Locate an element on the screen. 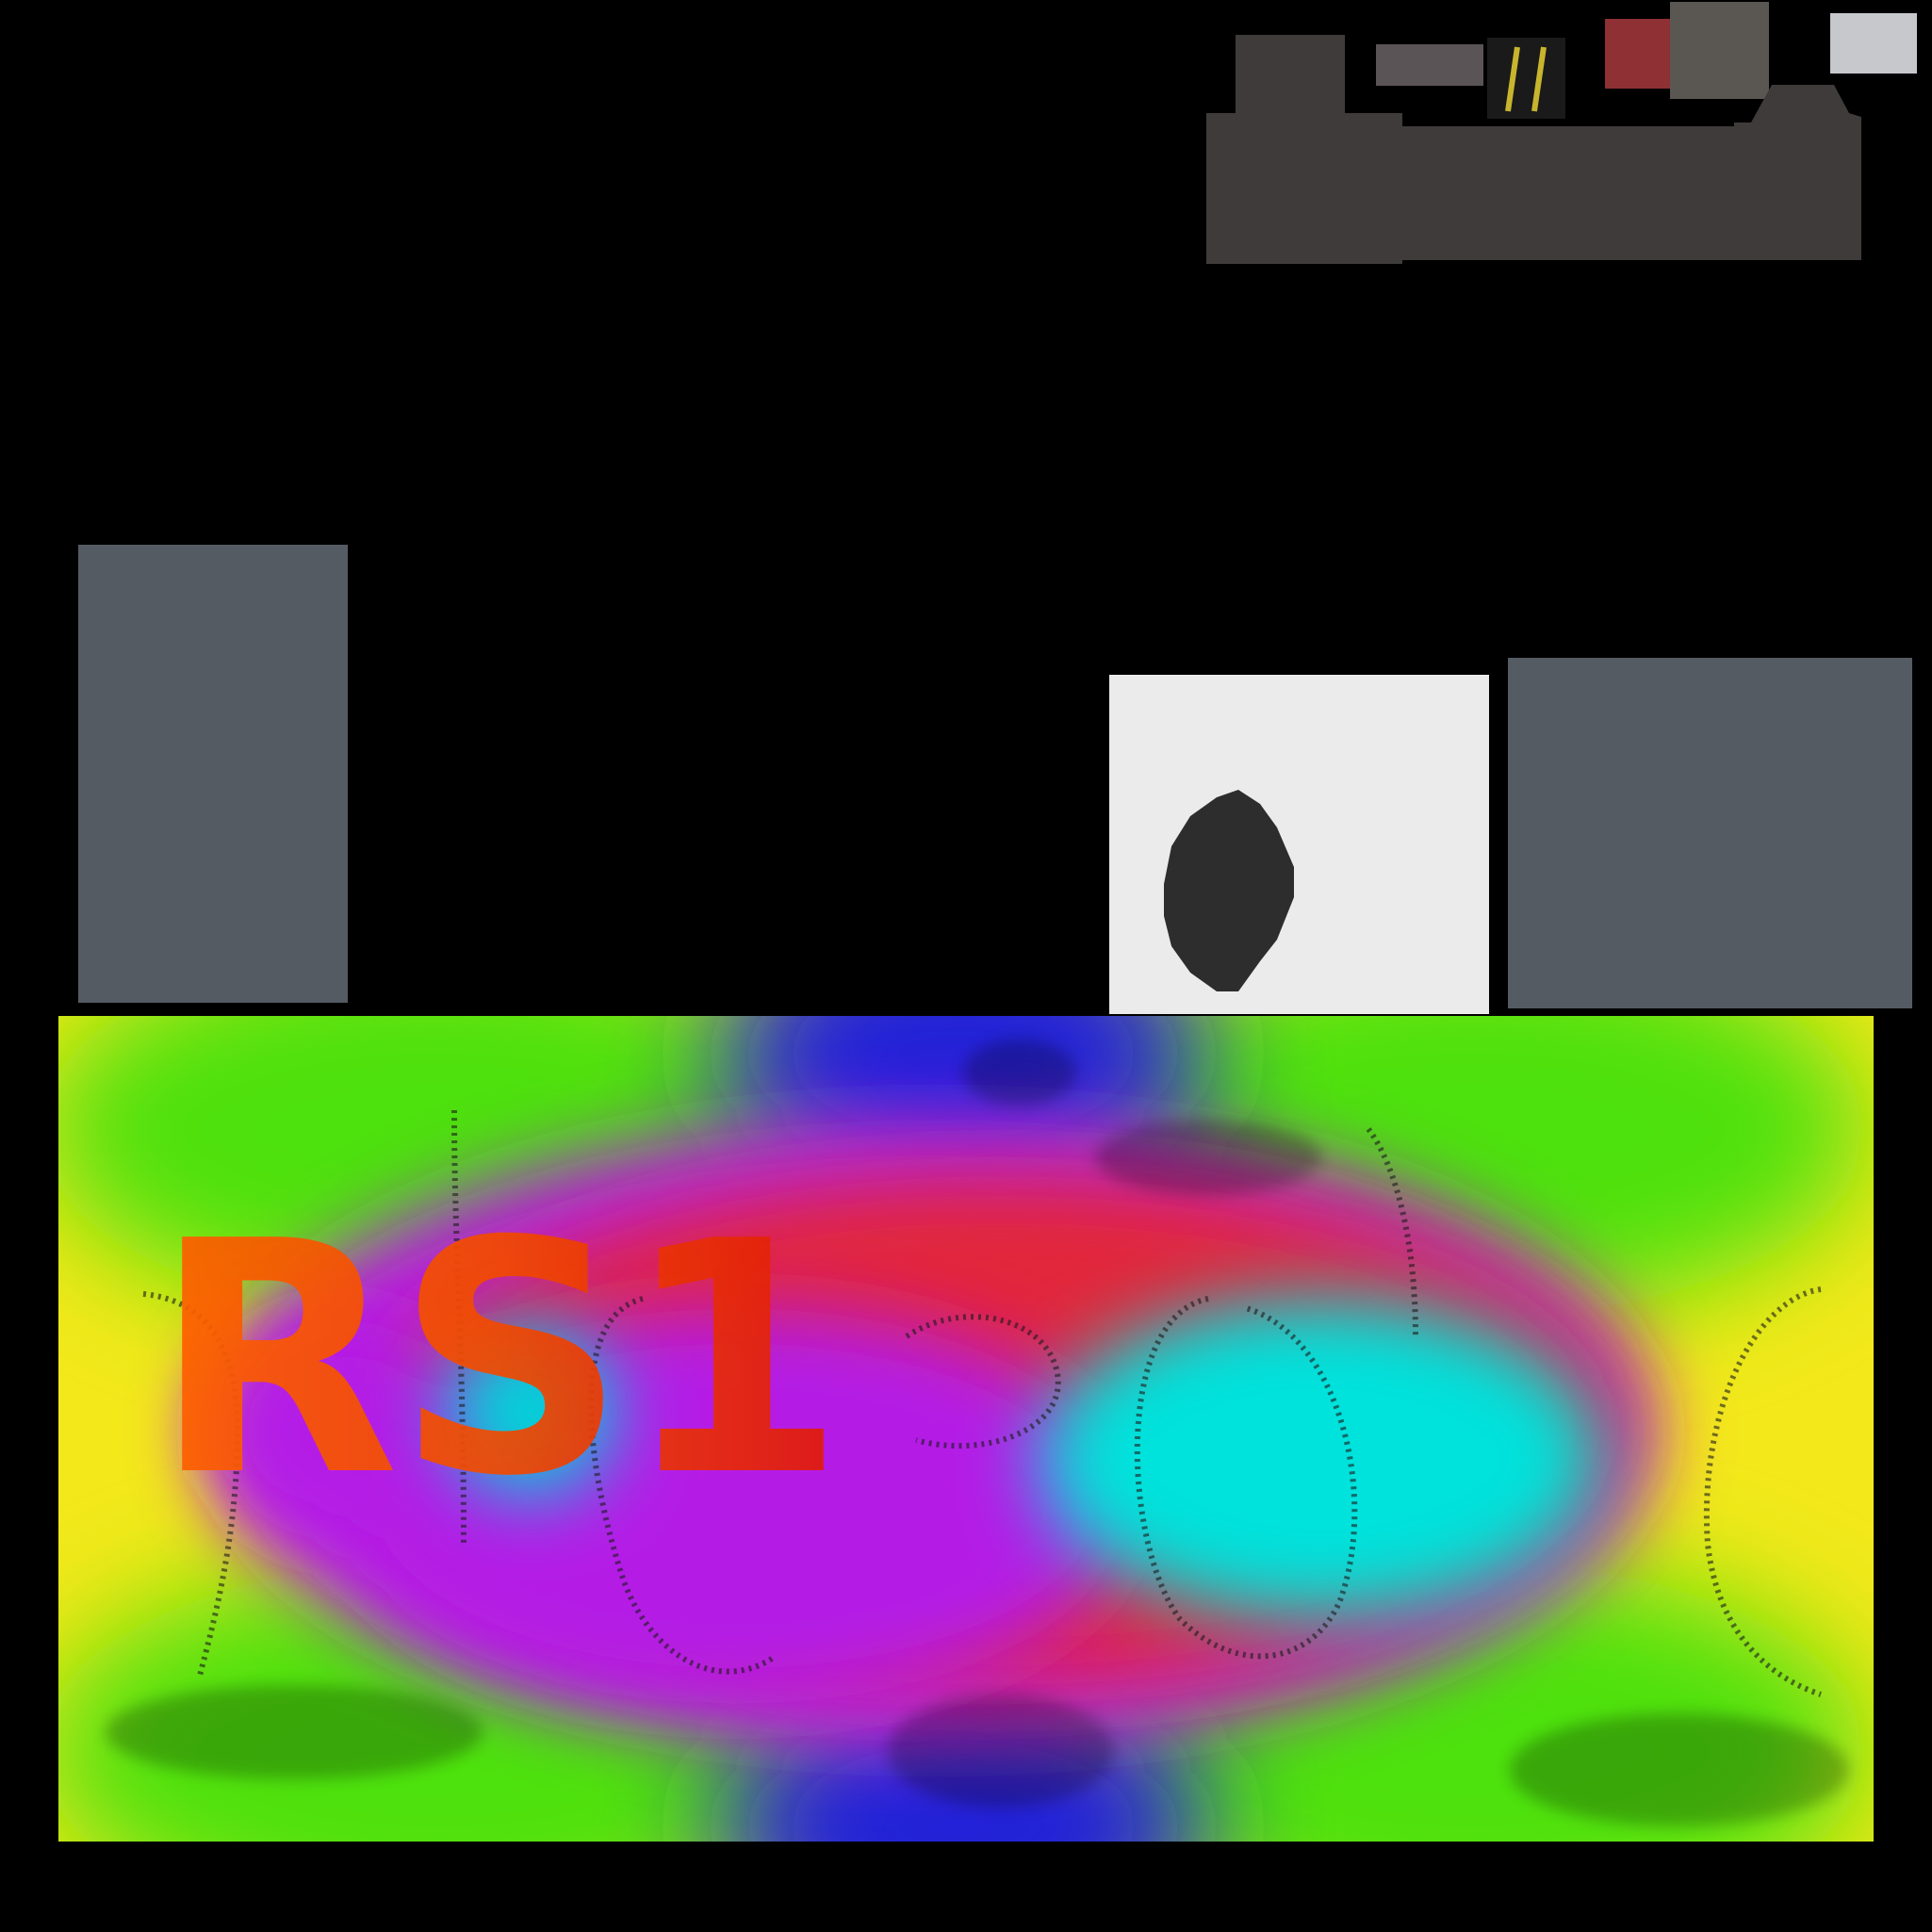  wheel-oval-icon is located at coordinates (1229, 890).